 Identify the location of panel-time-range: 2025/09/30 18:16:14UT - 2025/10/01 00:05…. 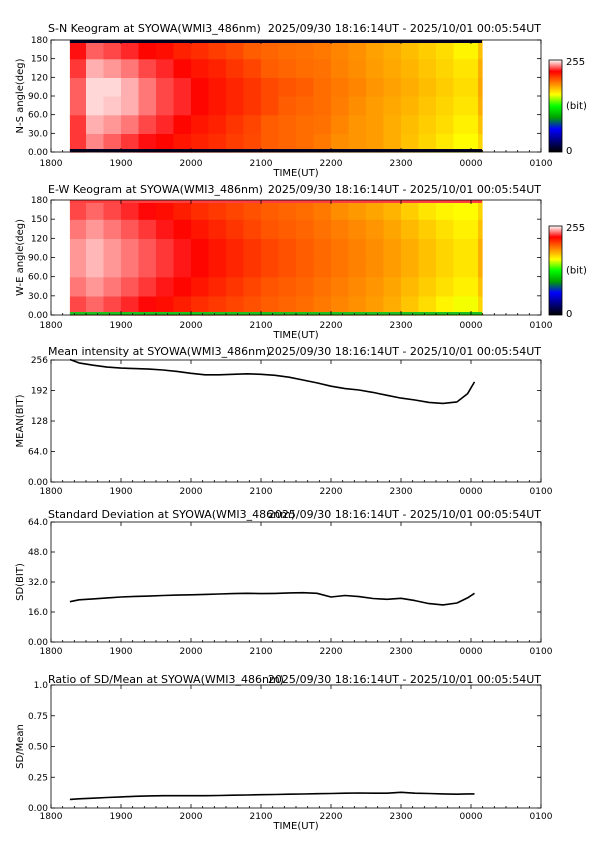
(404, 189).